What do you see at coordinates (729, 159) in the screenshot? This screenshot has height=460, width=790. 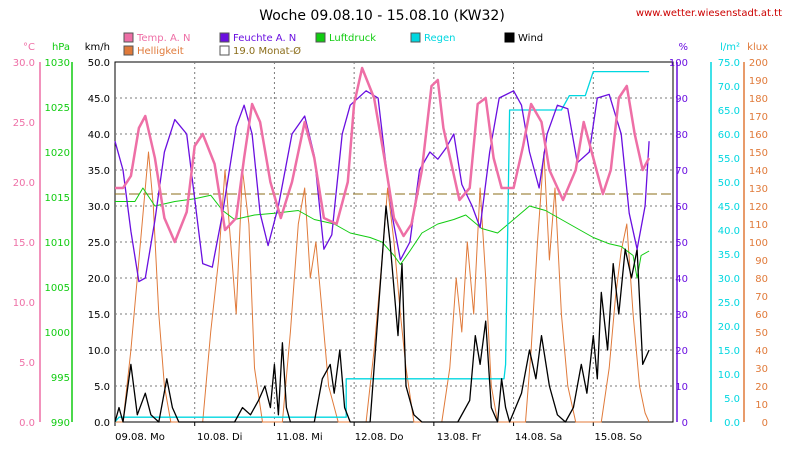 I see `rain-tick-label: 55.0` at bounding box center [729, 159].